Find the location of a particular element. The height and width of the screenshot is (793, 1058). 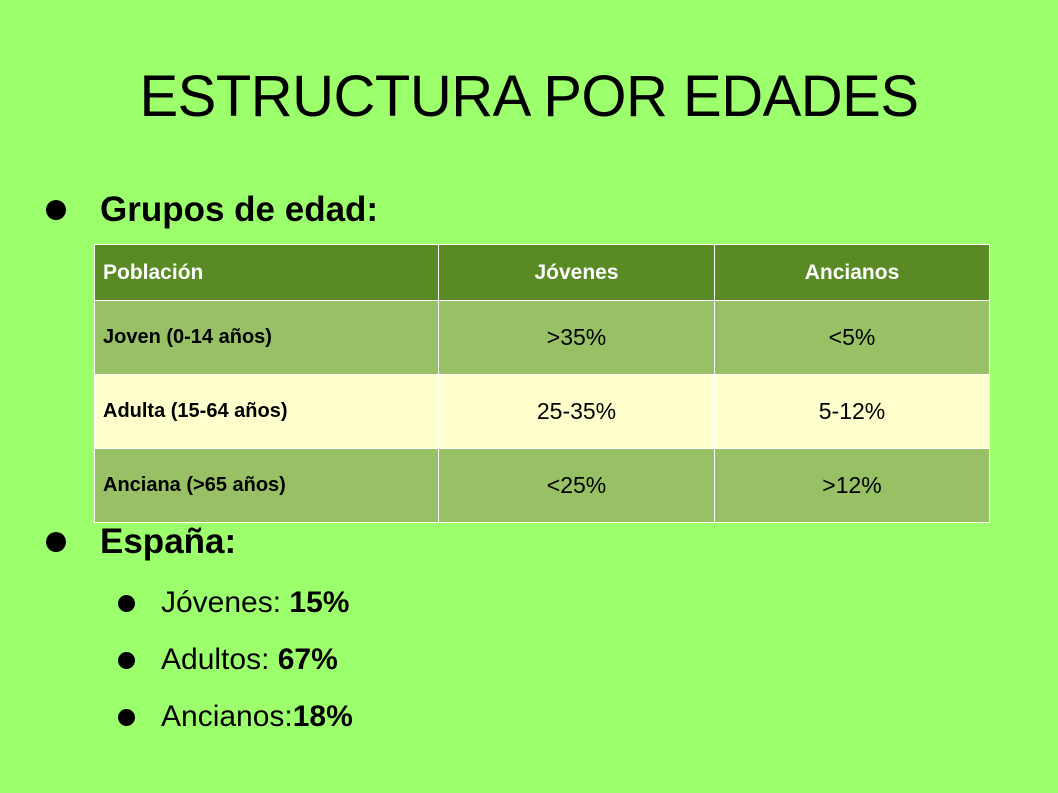

sub-bullet-value: 67% is located at coordinates (307, 659).